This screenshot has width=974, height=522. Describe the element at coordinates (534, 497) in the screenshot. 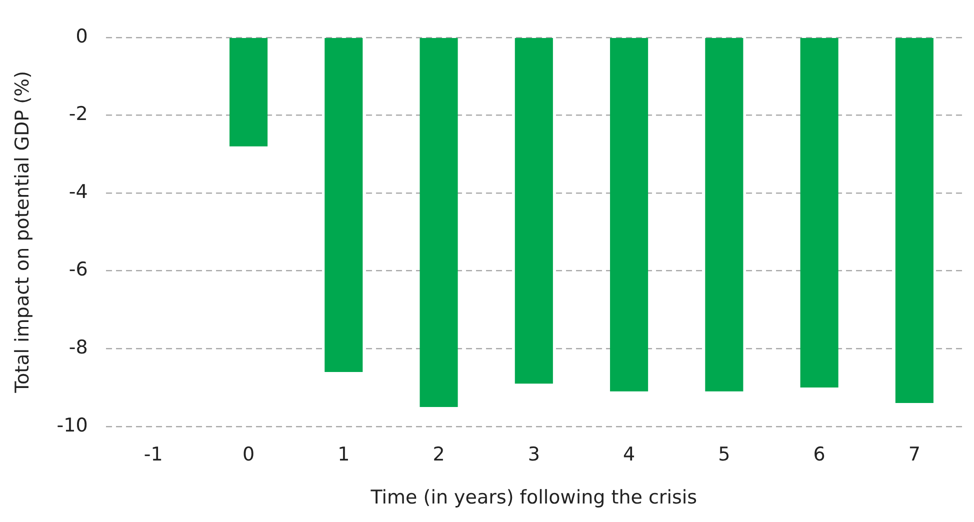

I see `x-axis-title: Time (in years) following the crisis` at that location.